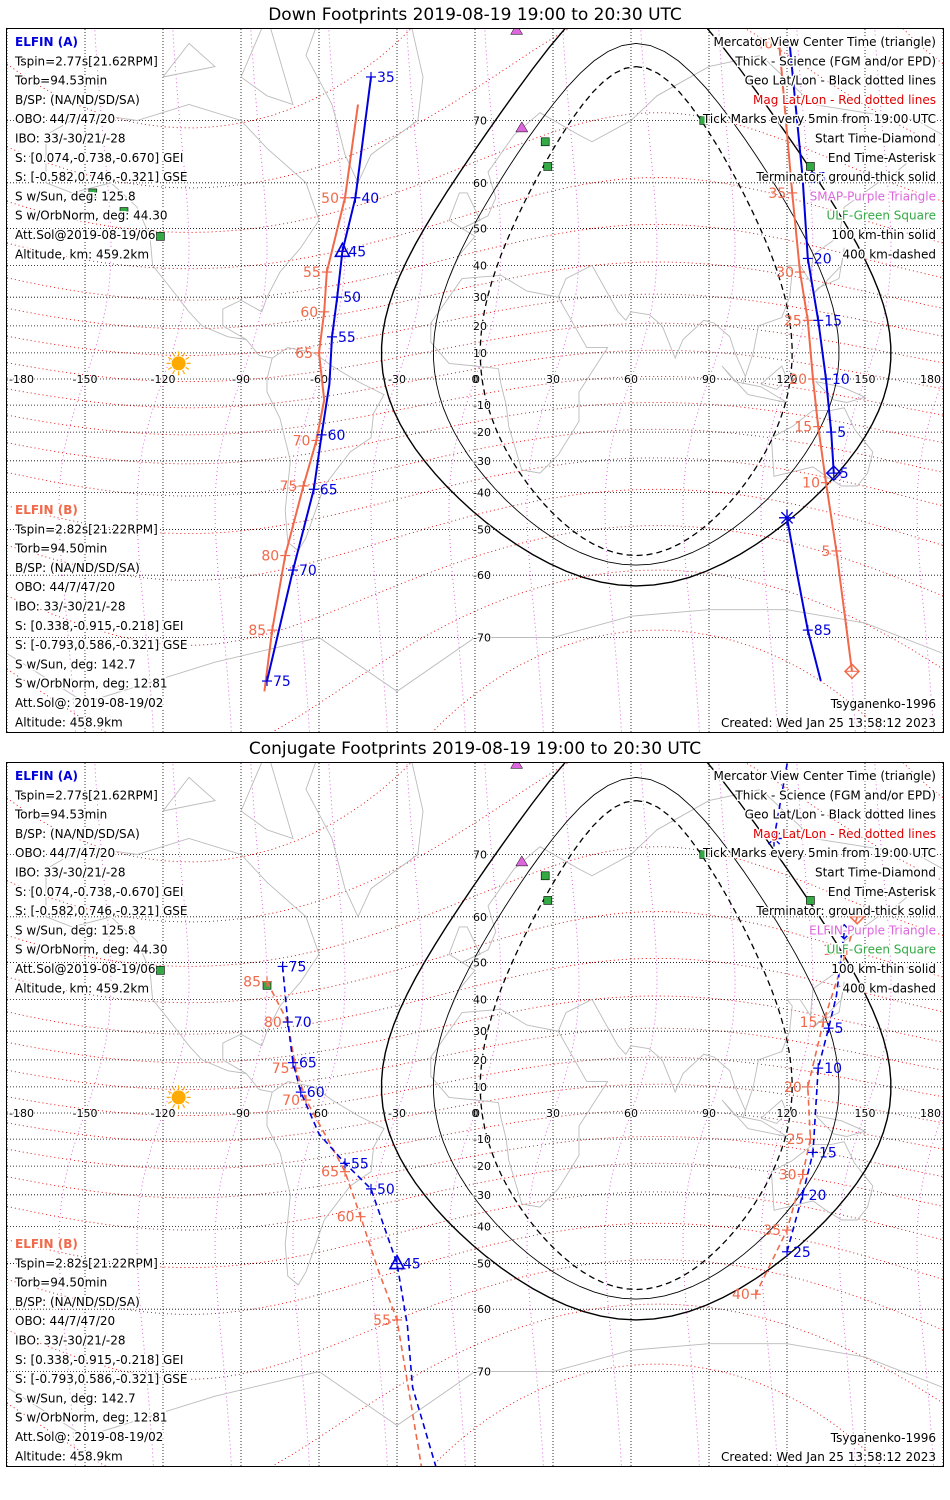 The height and width of the screenshot is (1500, 950). What do you see at coordinates (844, 931) in the screenshot?
I see `elfin-a-start-diamond` at bounding box center [844, 931].